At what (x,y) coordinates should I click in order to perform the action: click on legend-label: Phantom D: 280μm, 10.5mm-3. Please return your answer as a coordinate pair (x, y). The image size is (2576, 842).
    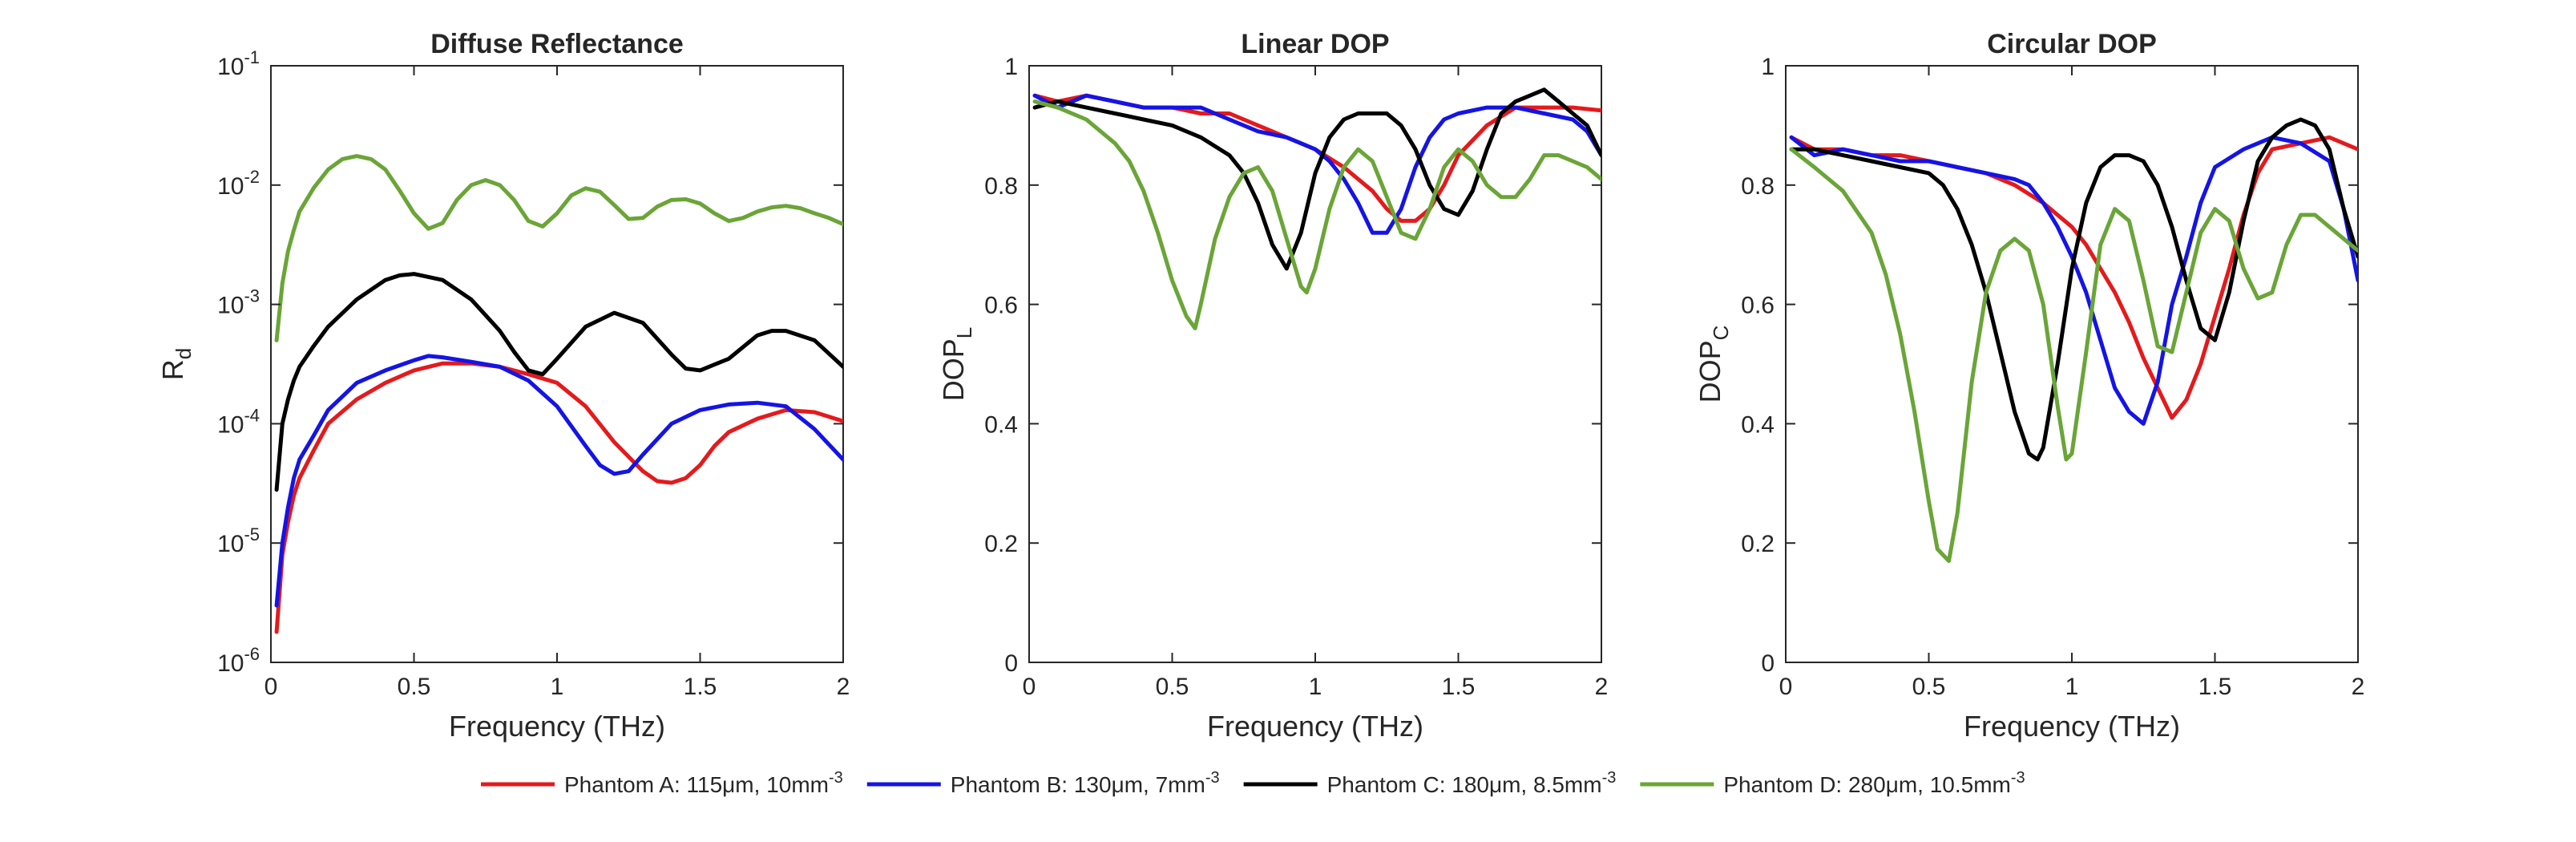
    Looking at the image, I should click on (1874, 783).